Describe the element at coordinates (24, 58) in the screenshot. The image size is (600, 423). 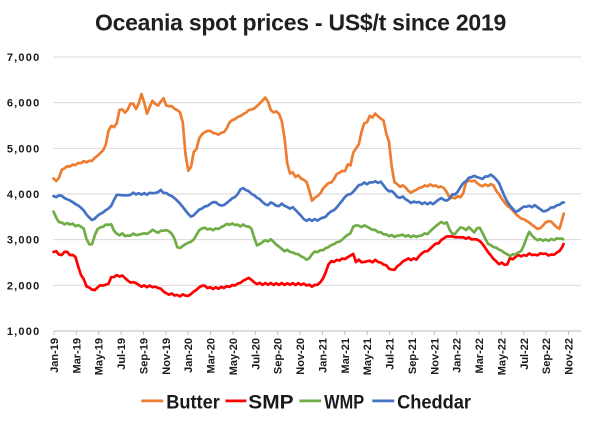
I see `svg-text: 7,000` at that location.